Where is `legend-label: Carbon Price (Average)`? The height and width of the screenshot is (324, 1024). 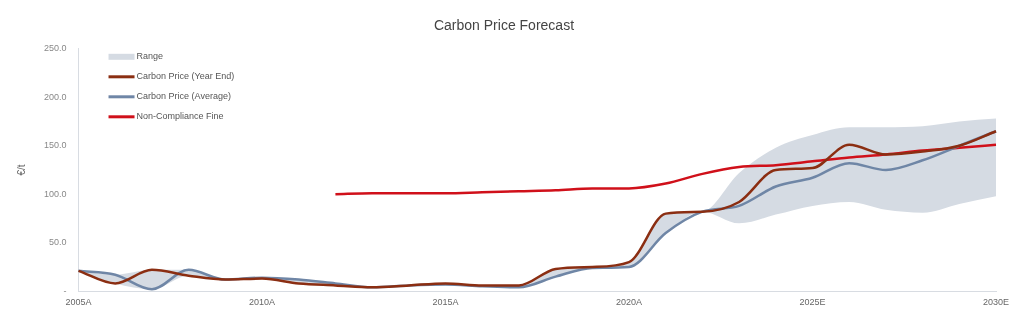
legend-label: Carbon Price (Average) is located at coordinates (183, 96).